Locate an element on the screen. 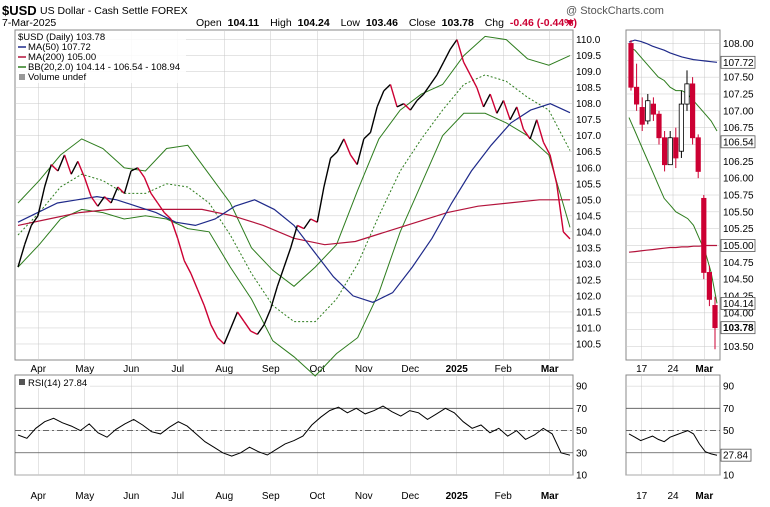 This screenshot has height=507, width=770. rsiz-y-tick-label: 90 is located at coordinates (729, 387).